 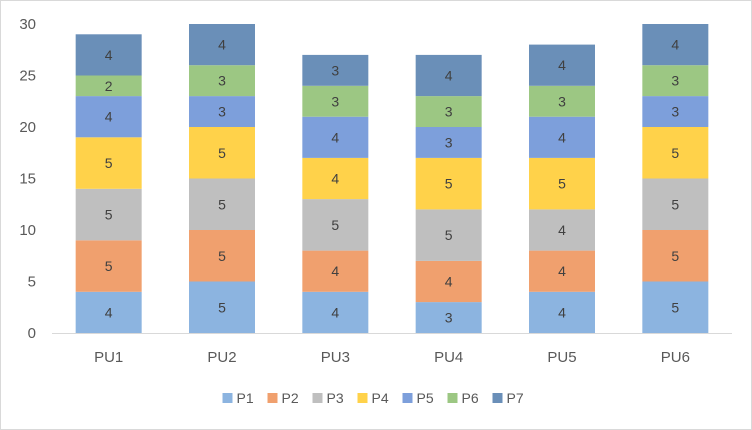 I want to click on bar-p4-pu5, so click(x=562, y=183).